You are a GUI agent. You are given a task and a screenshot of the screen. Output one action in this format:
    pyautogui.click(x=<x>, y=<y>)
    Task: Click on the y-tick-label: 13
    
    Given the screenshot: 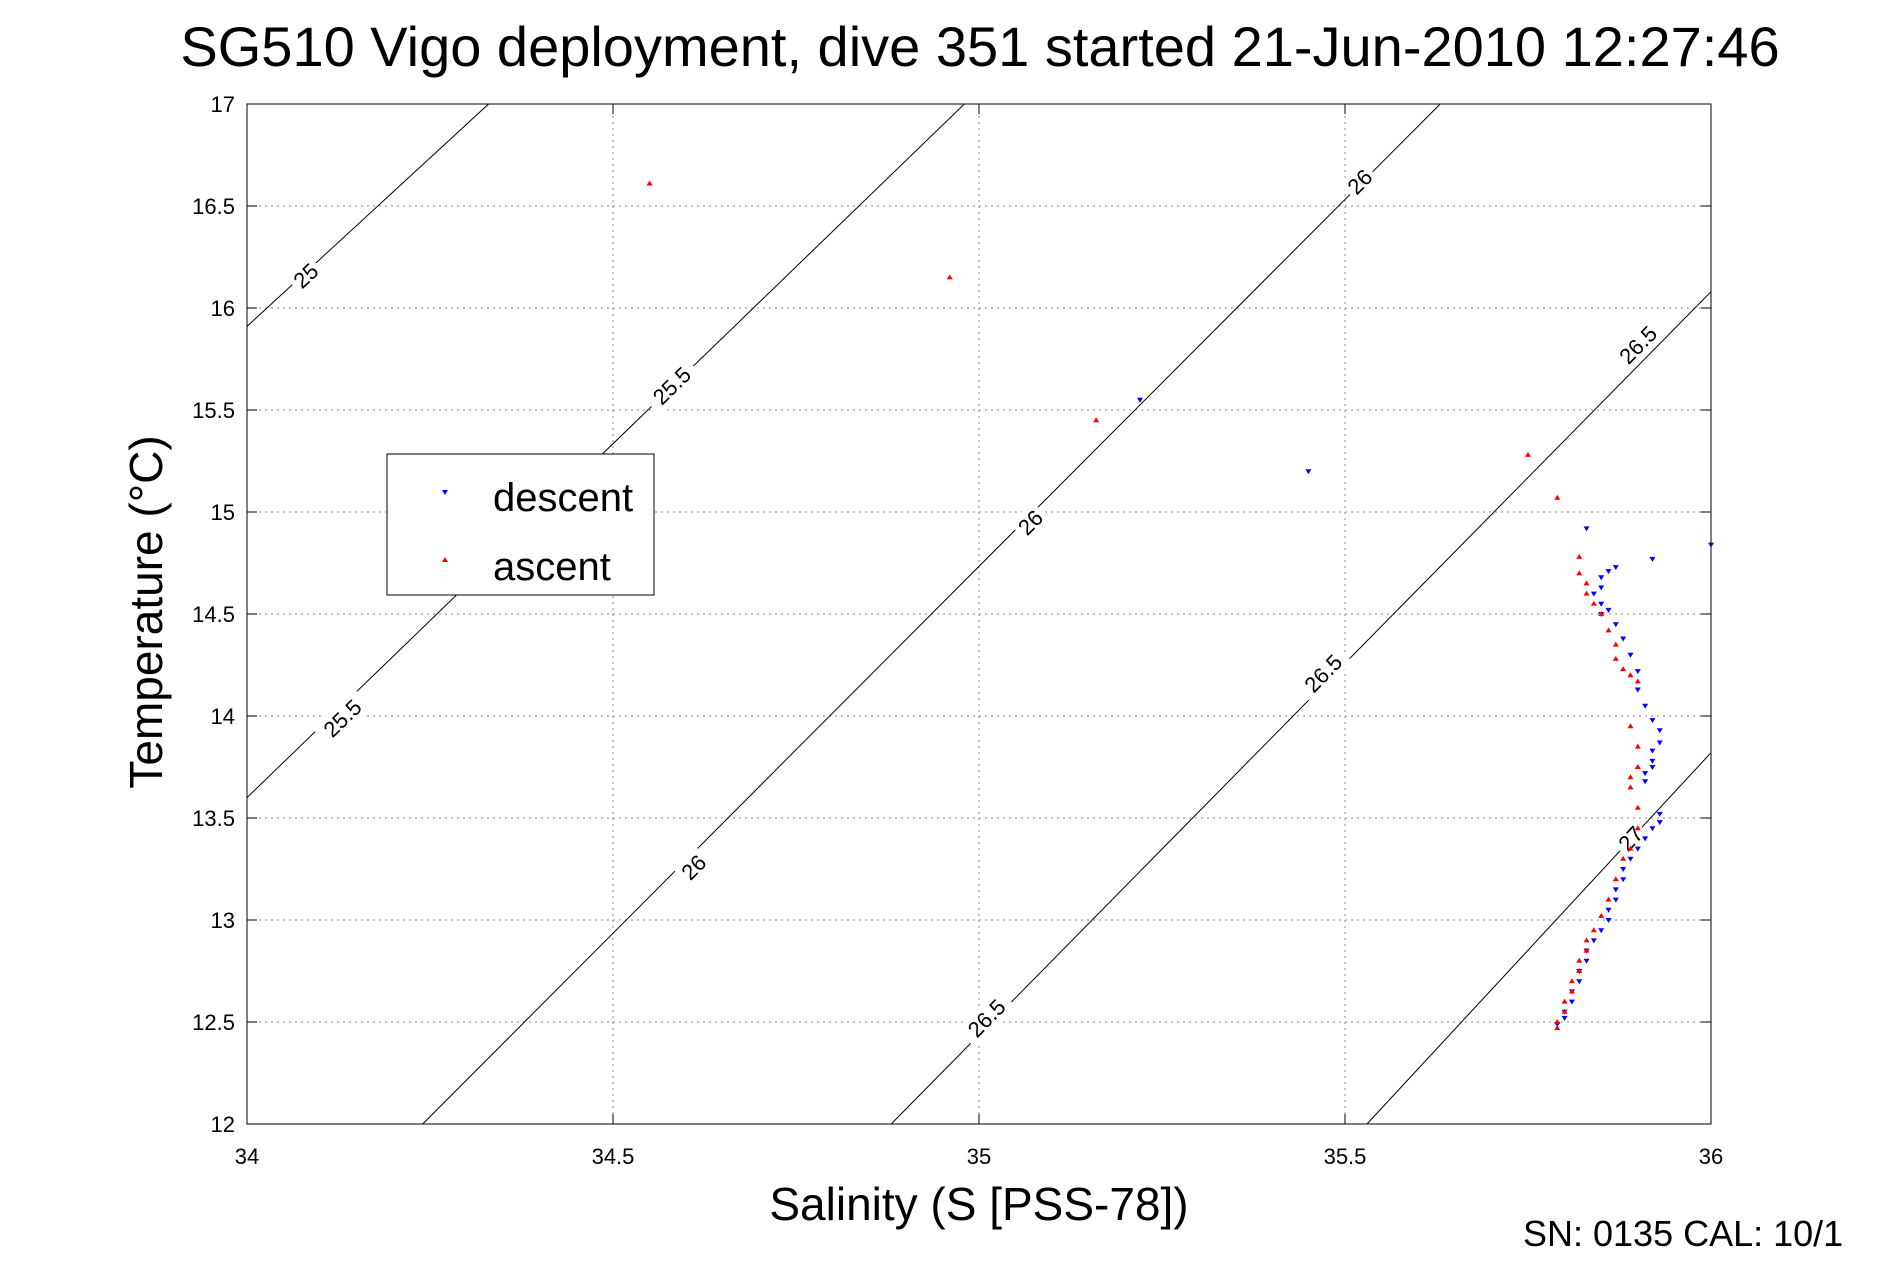 What is the action you would take?
    pyautogui.click(x=223, y=920)
    